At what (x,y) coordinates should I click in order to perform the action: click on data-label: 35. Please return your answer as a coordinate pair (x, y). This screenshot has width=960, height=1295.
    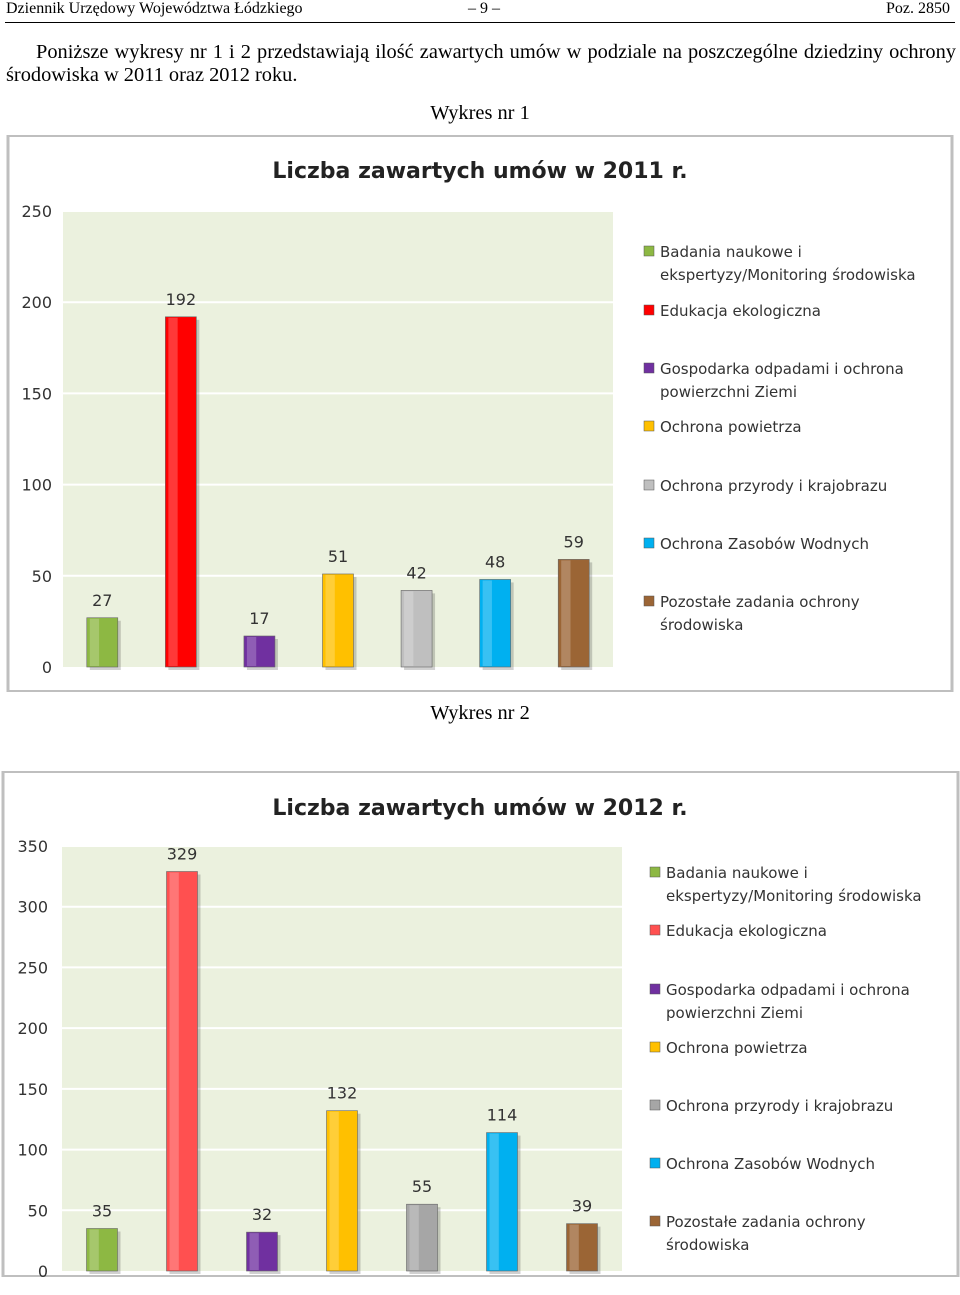
    Looking at the image, I should click on (102, 1211).